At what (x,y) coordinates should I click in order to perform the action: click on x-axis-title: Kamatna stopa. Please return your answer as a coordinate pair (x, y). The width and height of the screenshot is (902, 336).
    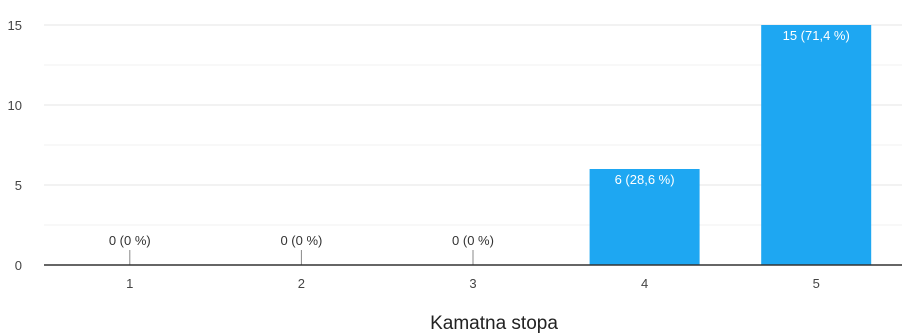
    Looking at the image, I should click on (494, 323).